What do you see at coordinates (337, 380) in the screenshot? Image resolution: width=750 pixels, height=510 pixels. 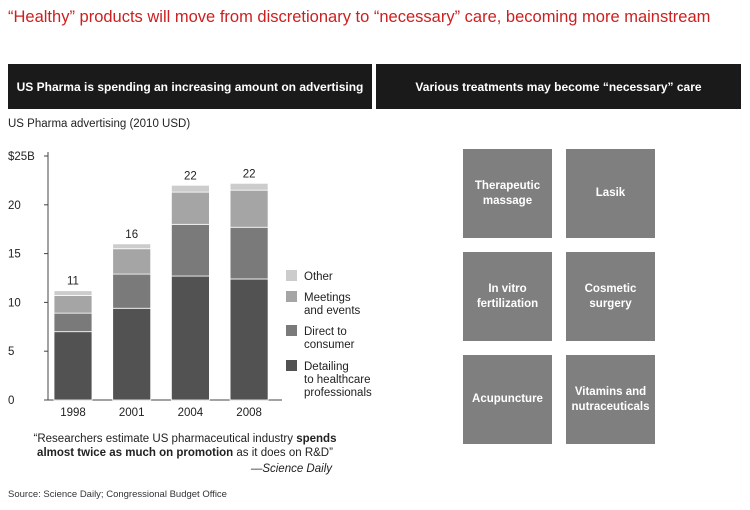 I see `legend-label: to healthcare` at bounding box center [337, 380].